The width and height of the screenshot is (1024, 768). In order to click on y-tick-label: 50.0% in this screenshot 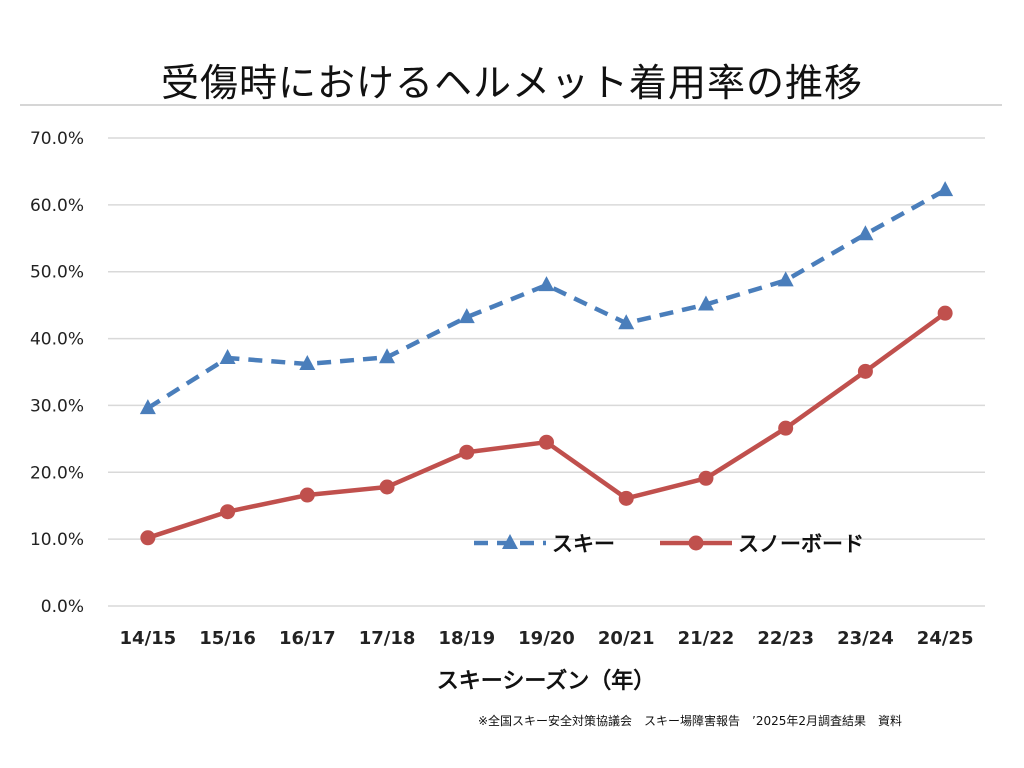, I will do `click(57, 273)`.